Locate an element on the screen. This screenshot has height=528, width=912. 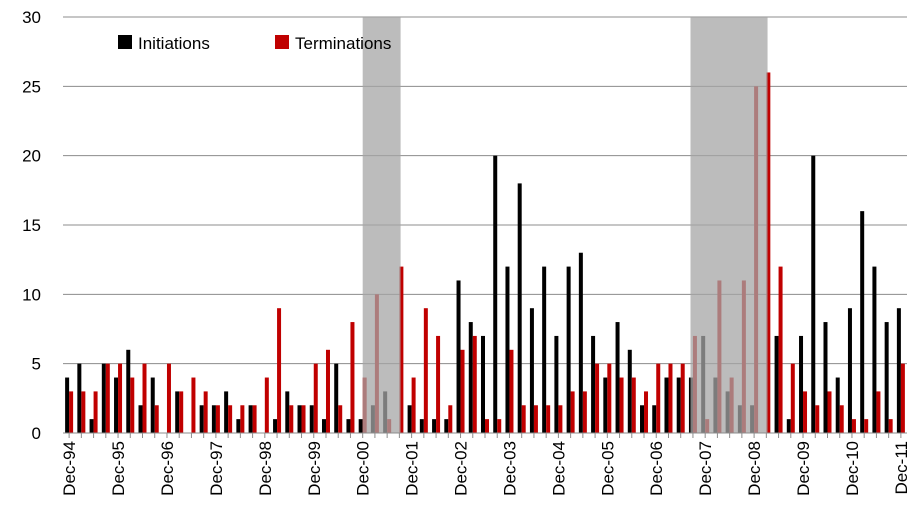
y-tick-label: 20 is located at coordinates (31, 156).